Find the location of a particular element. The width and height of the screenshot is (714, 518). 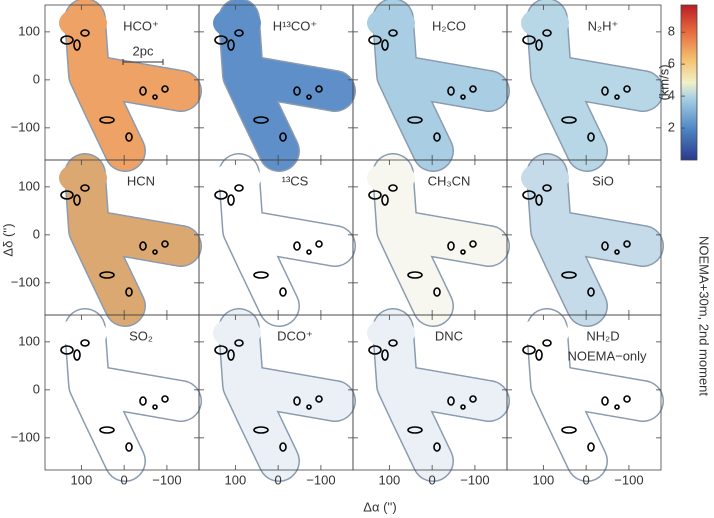

colorbar-tick-label: 8 is located at coordinates (671, 31).